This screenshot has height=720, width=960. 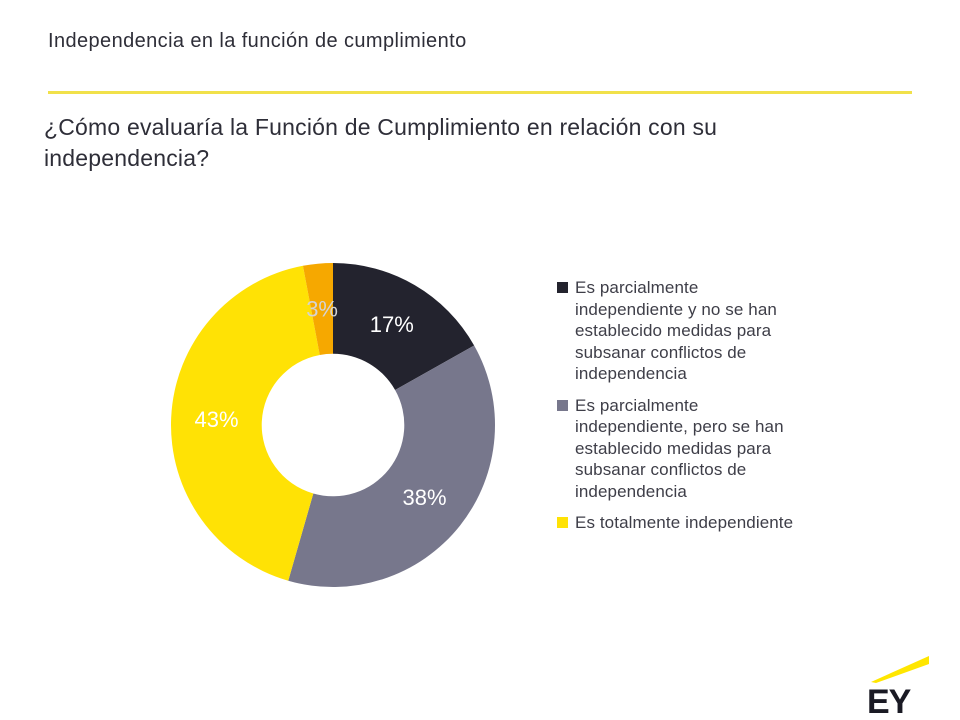 I want to click on donut-slice-label: 38%, so click(x=424, y=497).